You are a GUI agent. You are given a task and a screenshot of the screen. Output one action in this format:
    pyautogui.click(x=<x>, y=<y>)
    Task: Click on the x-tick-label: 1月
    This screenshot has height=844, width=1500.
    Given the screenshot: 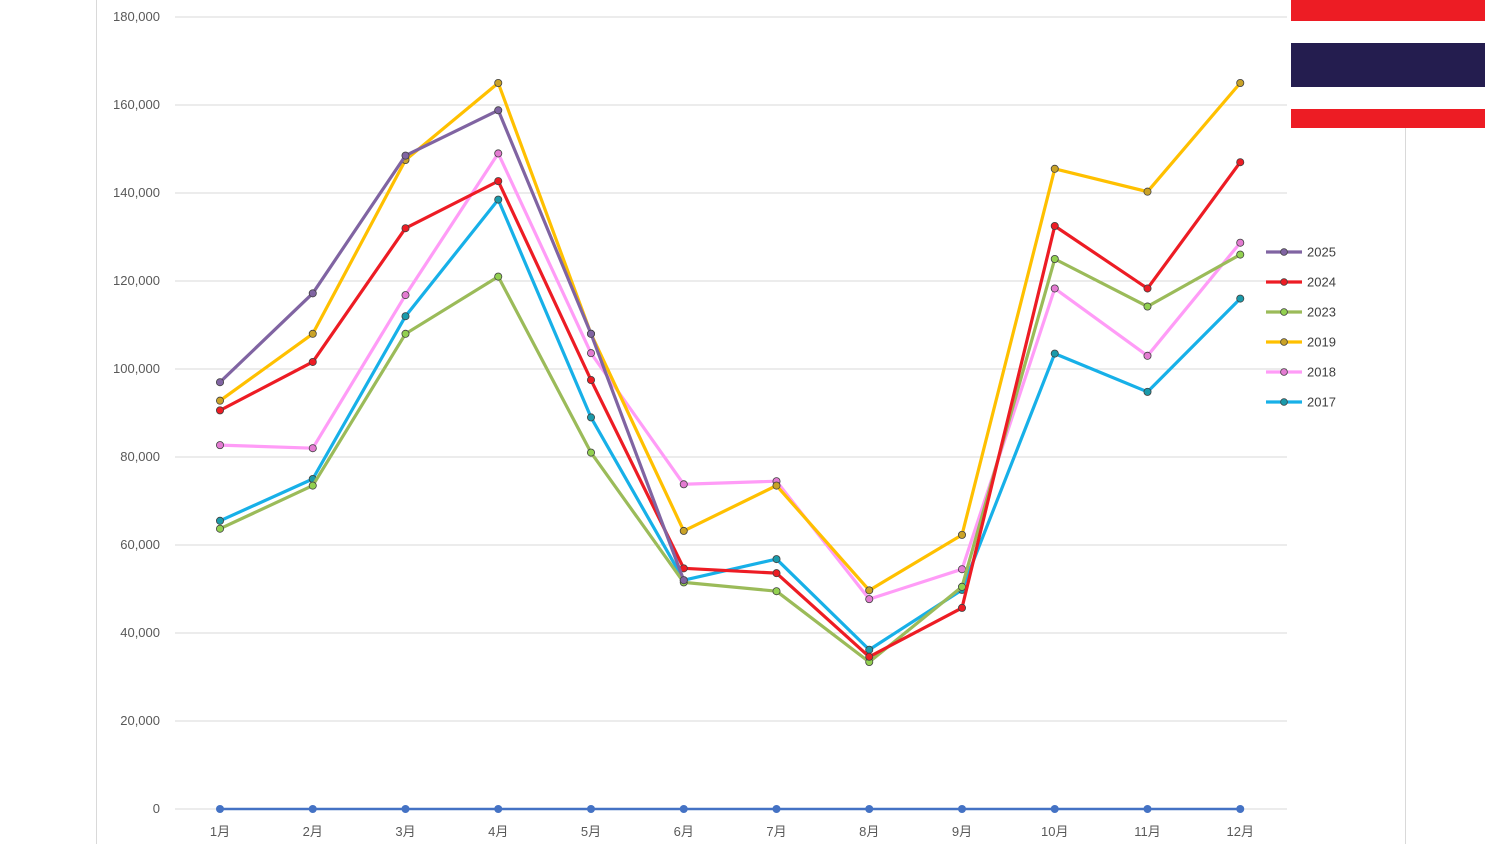 What is the action you would take?
    pyautogui.click(x=220, y=831)
    